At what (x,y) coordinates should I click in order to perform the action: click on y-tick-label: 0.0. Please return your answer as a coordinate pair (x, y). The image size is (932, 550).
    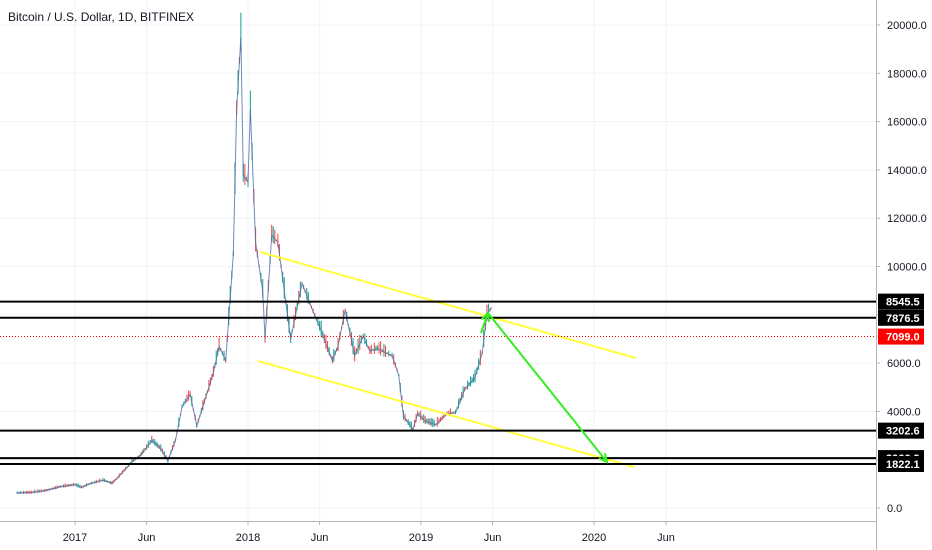
    Looking at the image, I should click on (894, 509).